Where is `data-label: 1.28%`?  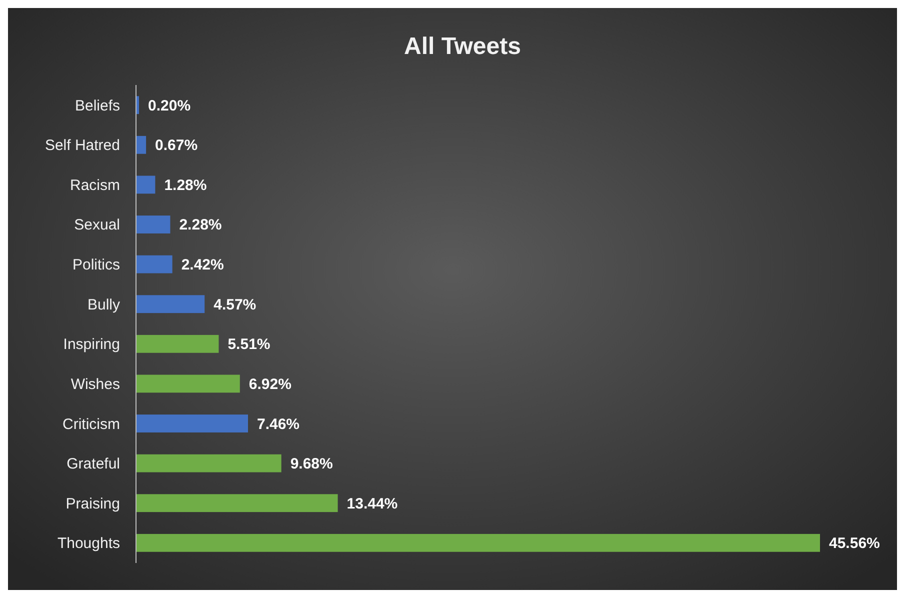
data-label: 1.28% is located at coordinates (185, 185).